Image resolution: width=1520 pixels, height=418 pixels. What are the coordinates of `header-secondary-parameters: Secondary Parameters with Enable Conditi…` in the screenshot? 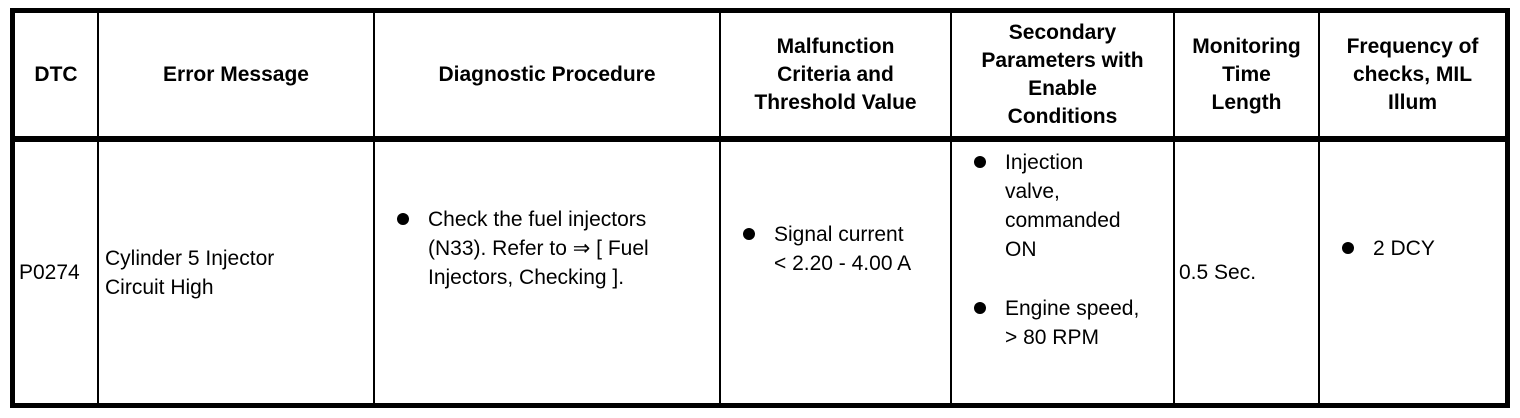 It's located at (1063, 77).